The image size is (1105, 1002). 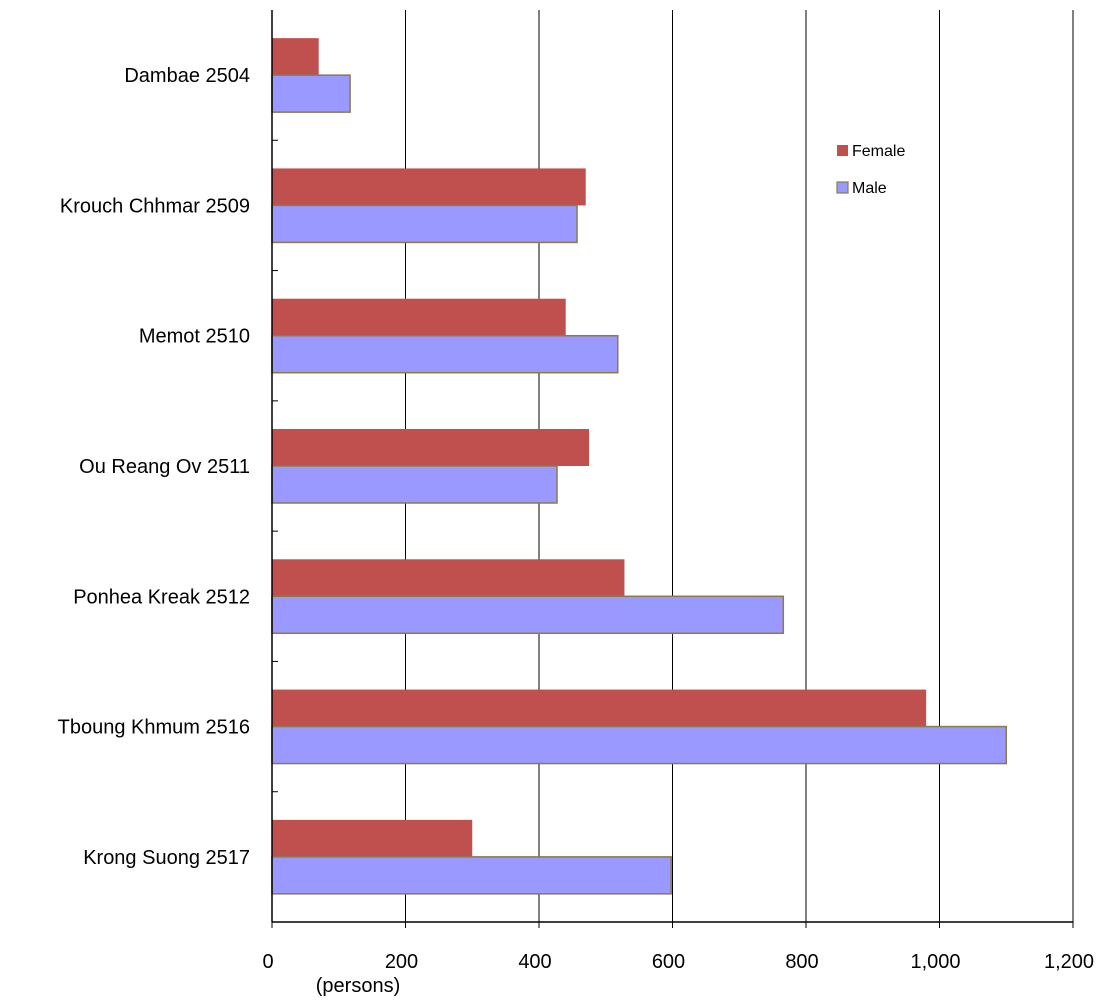 I want to click on legend-label-female: Female, so click(x=878, y=151).